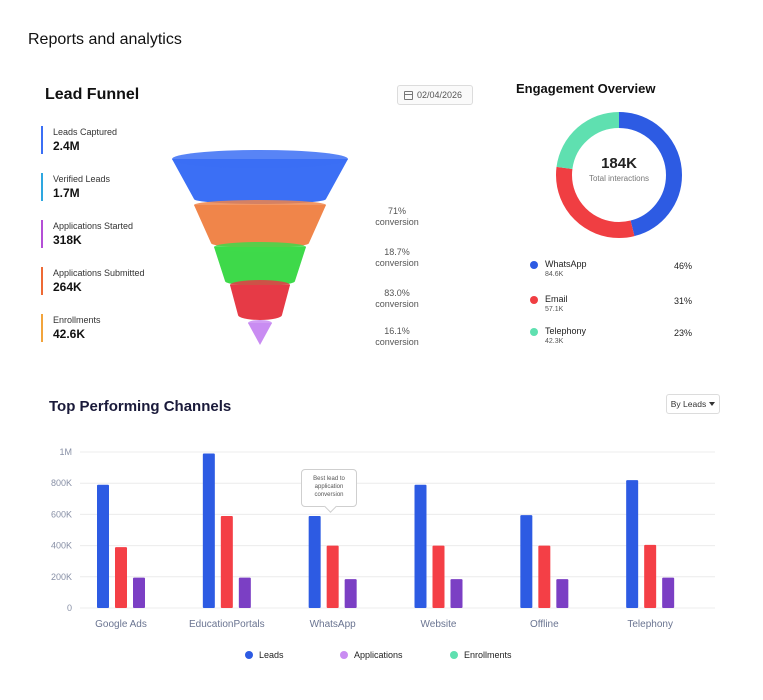 The height and width of the screenshot is (700, 763). Describe the element at coordinates (619, 178) in the screenshot. I see `total-interactions-label: Total interactions` at that location.